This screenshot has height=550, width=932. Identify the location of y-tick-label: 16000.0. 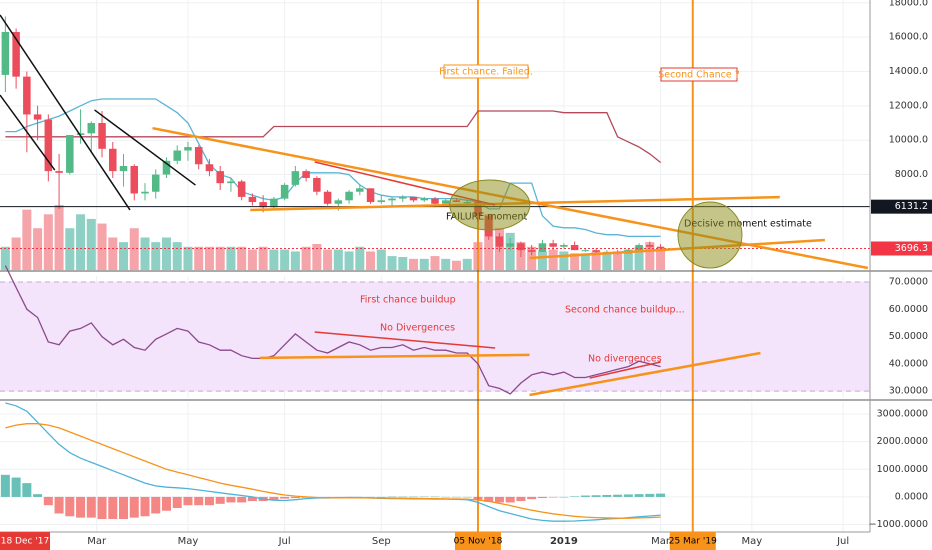
(908, 37).